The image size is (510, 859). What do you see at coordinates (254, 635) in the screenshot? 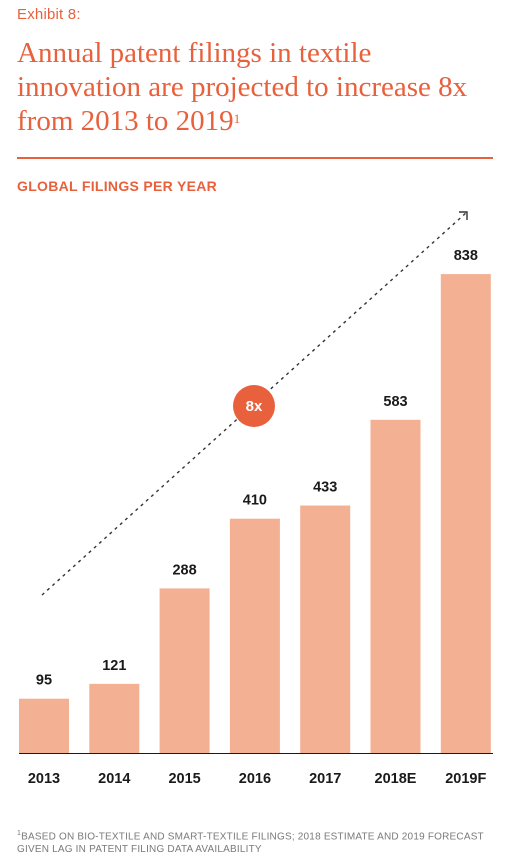
I see `bar-2016` at bounding box center [254, 635].